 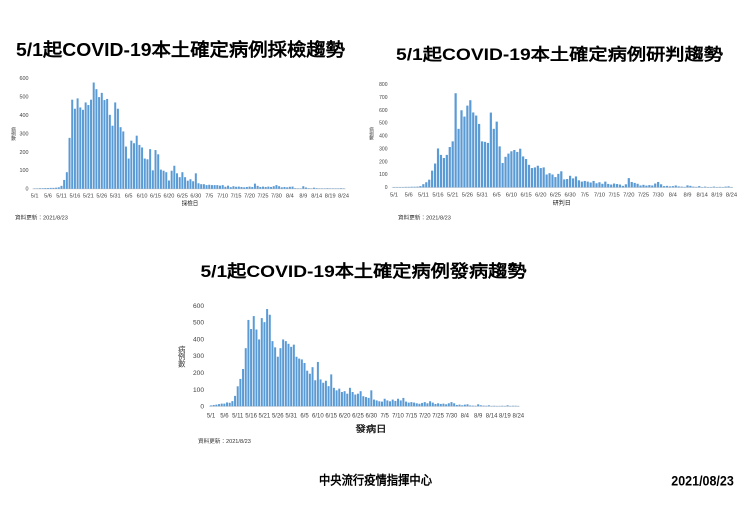 I want to click on svg-text: 發病日, so click(x=370, y=428).